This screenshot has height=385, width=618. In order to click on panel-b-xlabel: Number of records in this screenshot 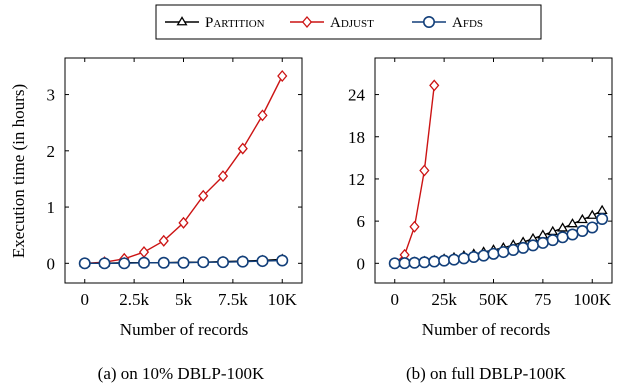, I will do `click(486, 329)`.